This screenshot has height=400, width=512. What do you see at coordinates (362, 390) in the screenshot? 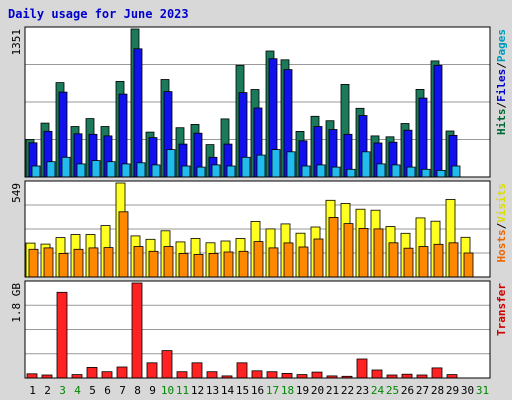
I see `x-tick-label-day-23: 23` at bounding box center [362, 390].